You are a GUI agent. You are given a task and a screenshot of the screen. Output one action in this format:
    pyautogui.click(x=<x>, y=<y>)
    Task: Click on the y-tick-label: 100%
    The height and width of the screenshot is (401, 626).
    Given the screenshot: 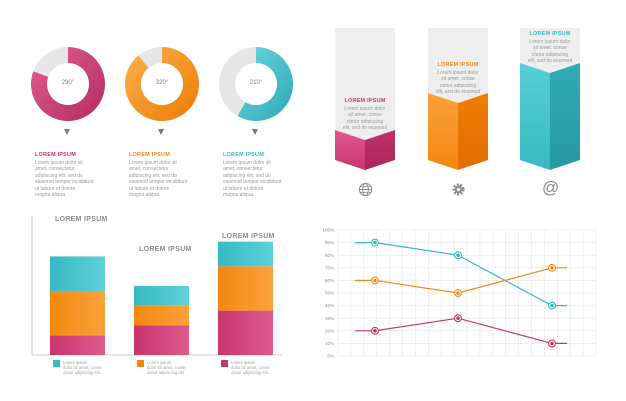 What is the action you would take?
    pyautogui.click(x=328, y=230)
    